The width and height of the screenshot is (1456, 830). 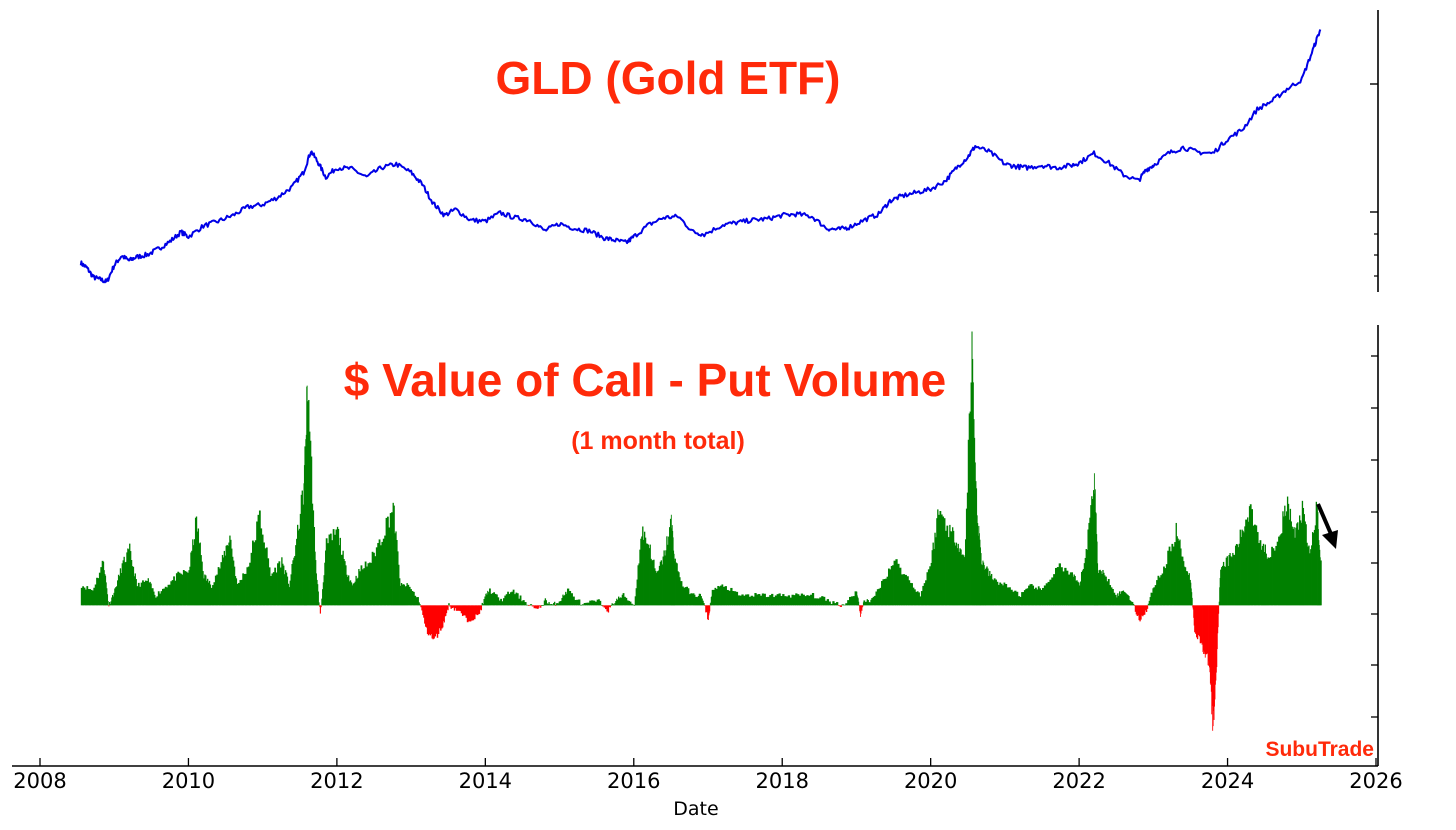 What do you see at coordinates (668, 78) in the screenshot?
I see `price-chart-title: GLD (Gold ETF)` at bounding box center [668, 78].